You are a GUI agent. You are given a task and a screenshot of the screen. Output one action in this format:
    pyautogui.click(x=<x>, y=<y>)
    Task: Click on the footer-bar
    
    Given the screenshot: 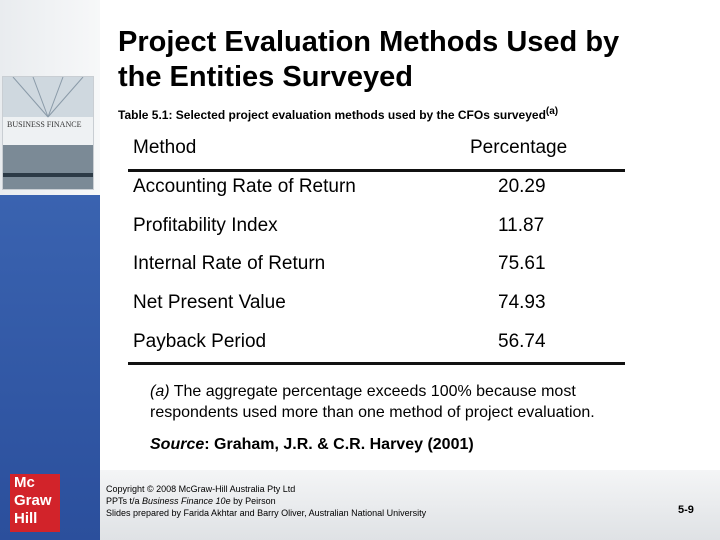 What is the action you would take?
    pyautogui.click(x=410, y=505)
    